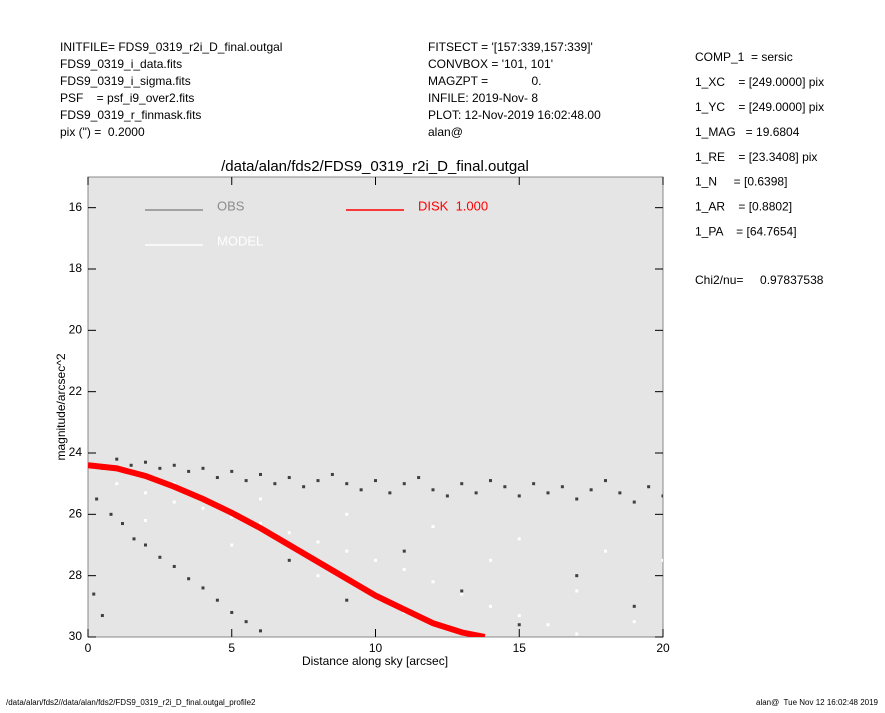 The height and width of the screenshot is (713, 885). Describe the element at coordinates (756, 157) in the screenshot. I see `parameter-line: 1_RE = [23.3408] pix` at that location.